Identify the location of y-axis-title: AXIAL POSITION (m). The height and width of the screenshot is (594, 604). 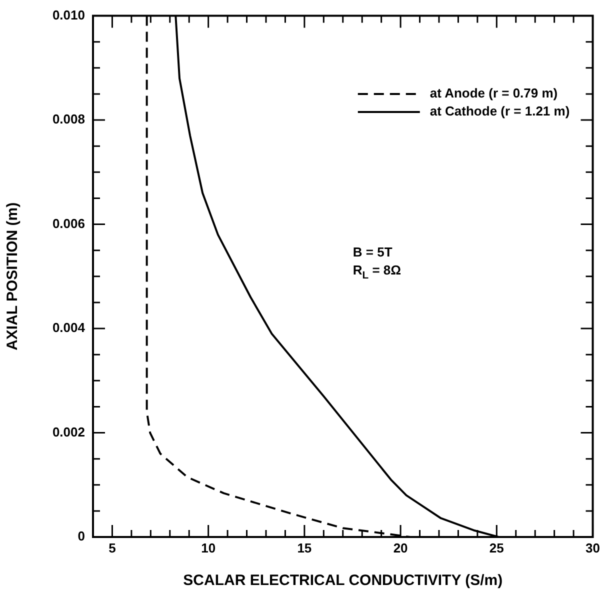
(13, 276).